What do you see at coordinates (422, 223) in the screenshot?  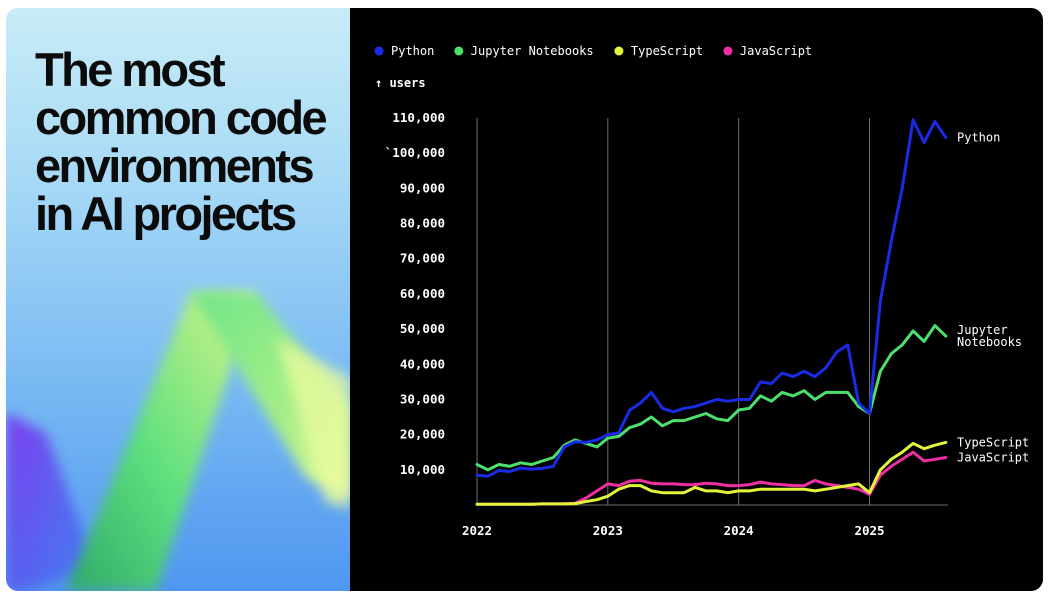 I see `y-tick-label-7: 80,000` at bounding box center [422, 223].